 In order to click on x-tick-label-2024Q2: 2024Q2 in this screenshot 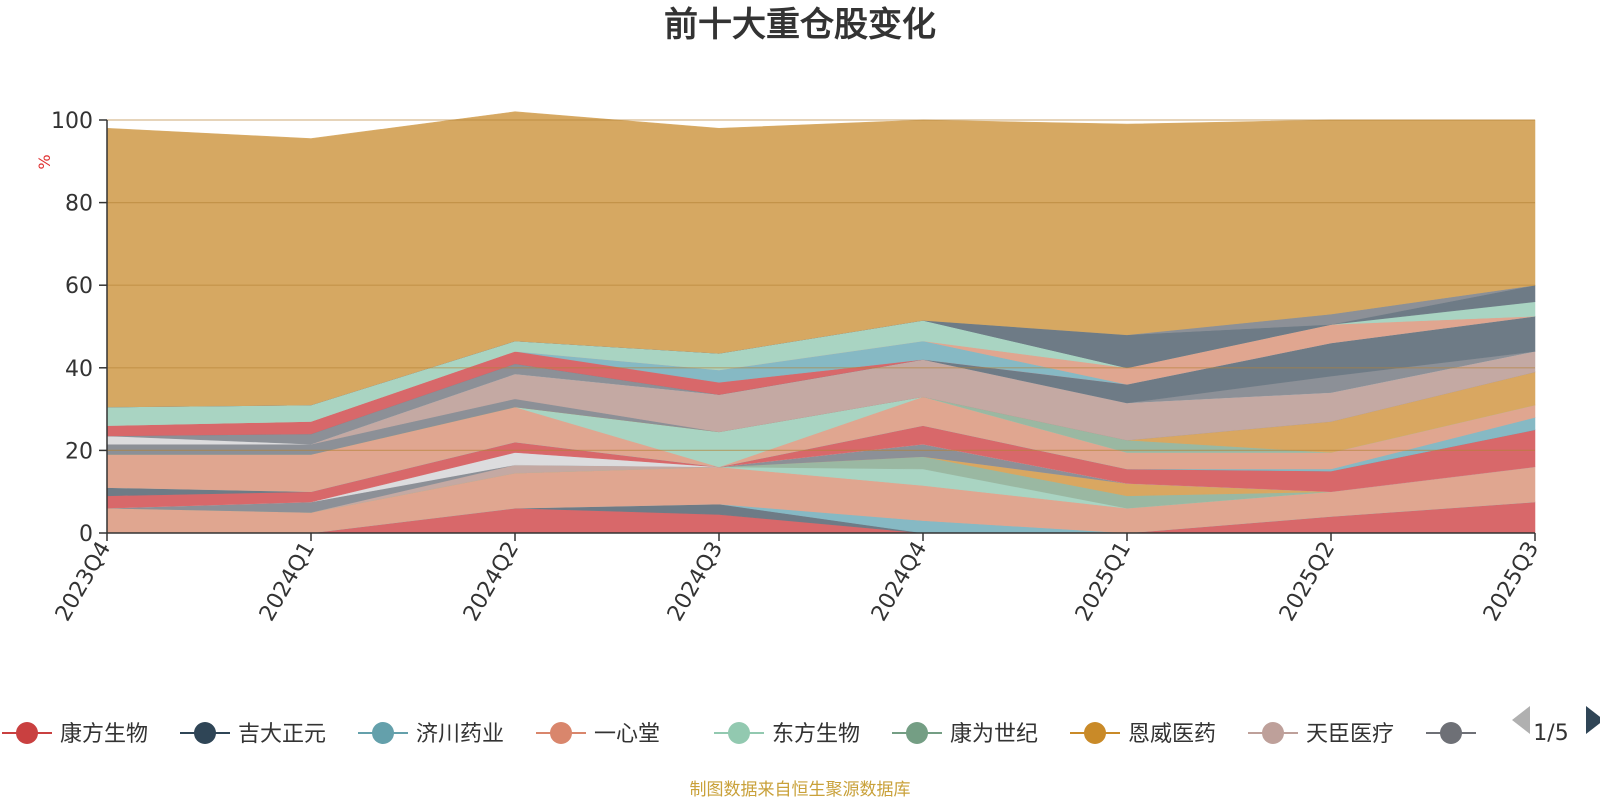, I will do `click(491, 582)`.